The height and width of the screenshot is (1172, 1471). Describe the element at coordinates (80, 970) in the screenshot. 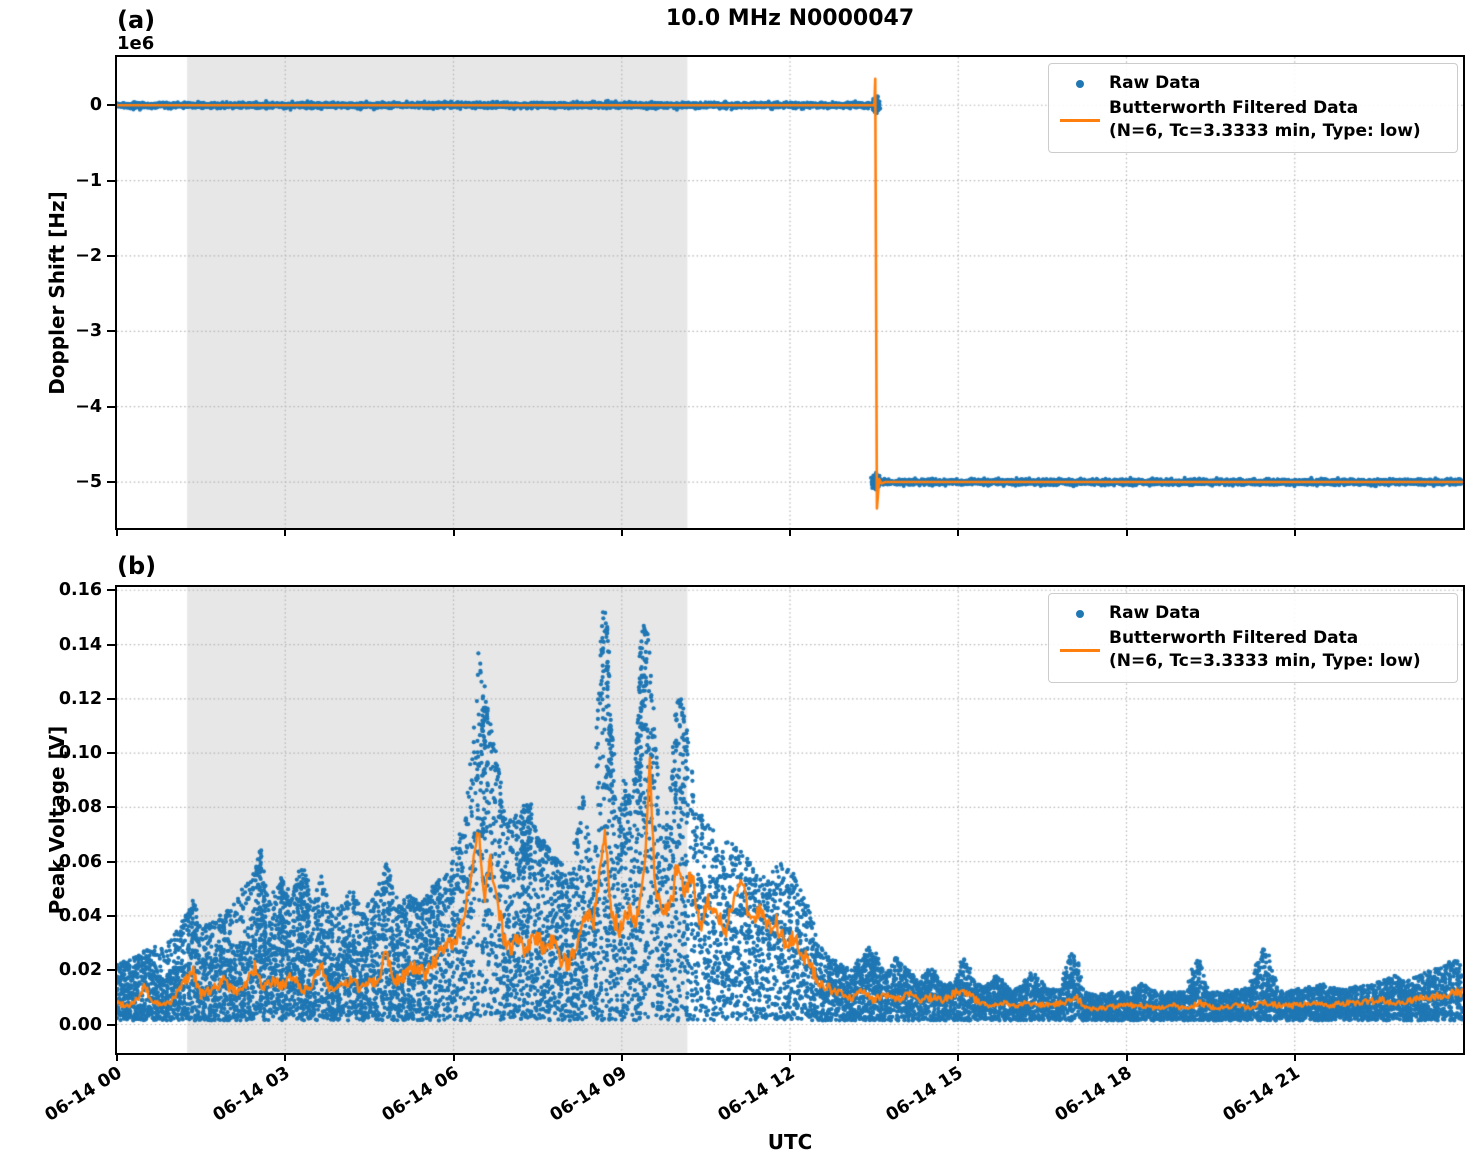

I see `y-tick-label: 0.02` at that location.